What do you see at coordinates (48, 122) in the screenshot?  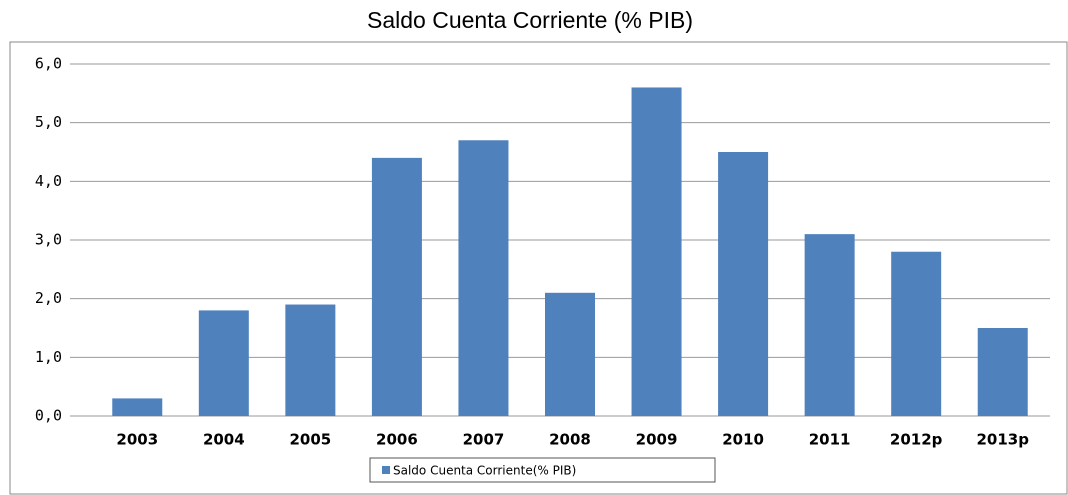 I see `y-tick-label: 5,0` at bounding box center [48, 122].